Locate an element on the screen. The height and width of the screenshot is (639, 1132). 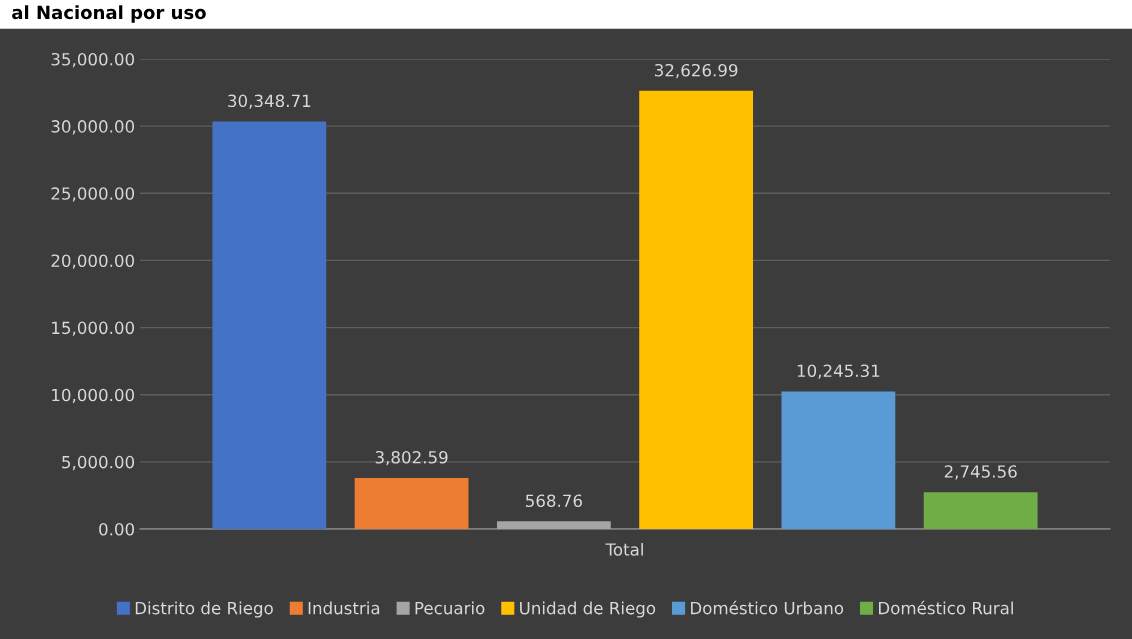
y-tick-label: 20,000.00 is located at coordinates (93, 261).